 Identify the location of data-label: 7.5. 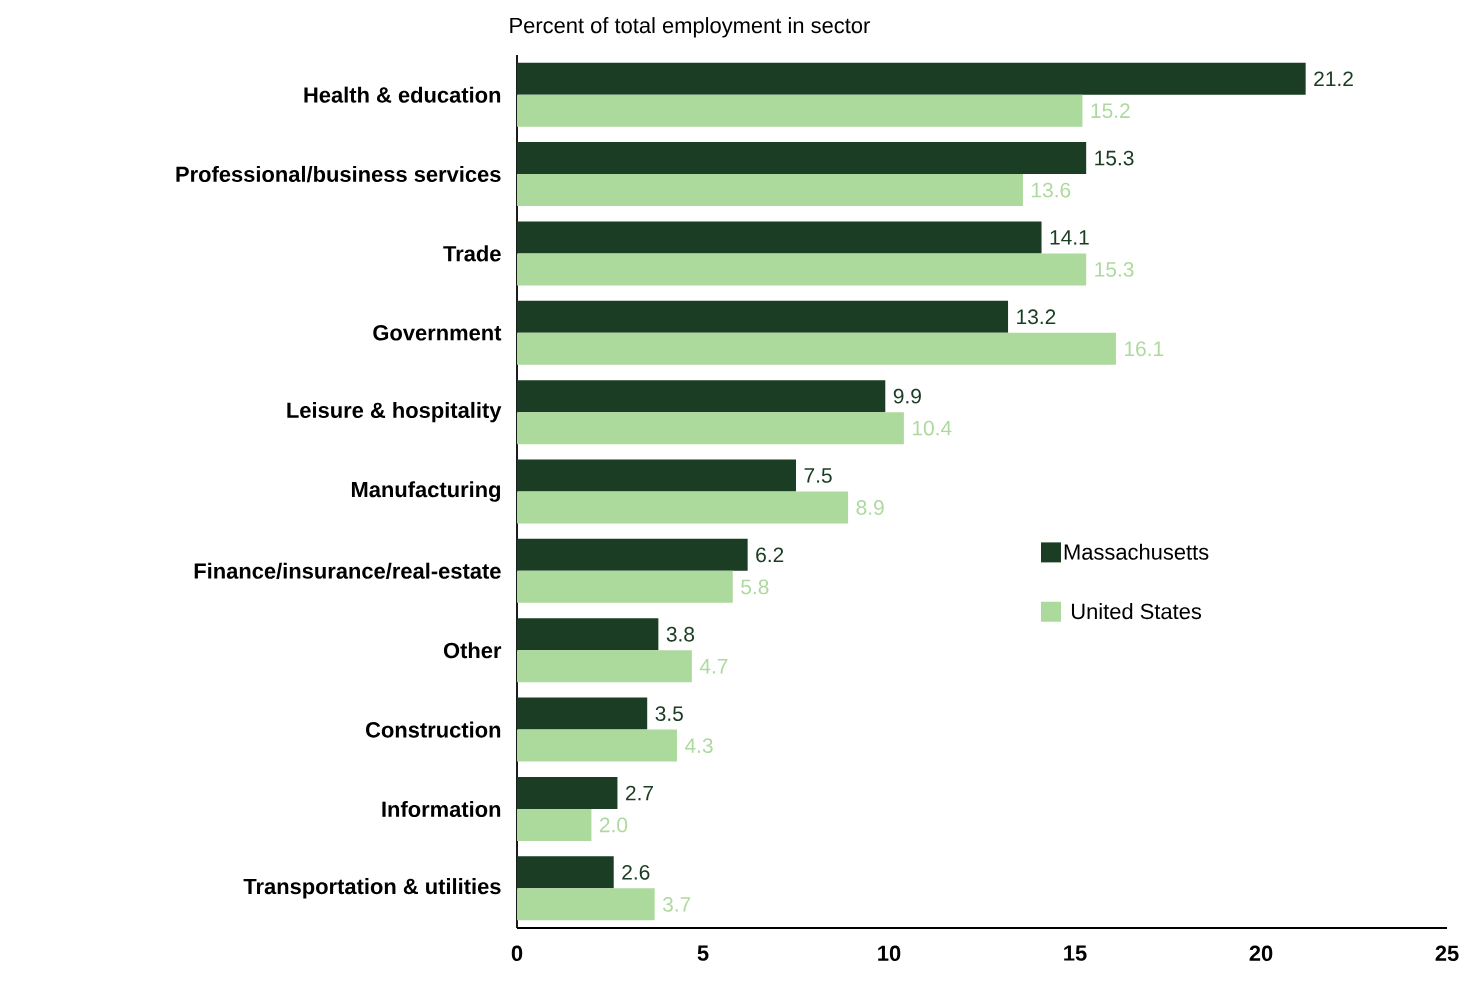
(818, 475).